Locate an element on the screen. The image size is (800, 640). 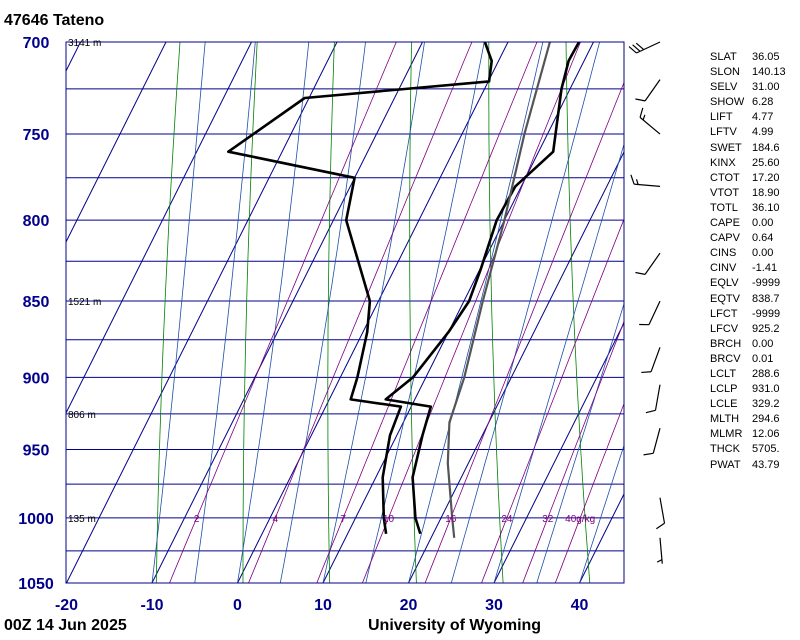
index-row: CINS 0.00 is located at coordinates (748, 253).